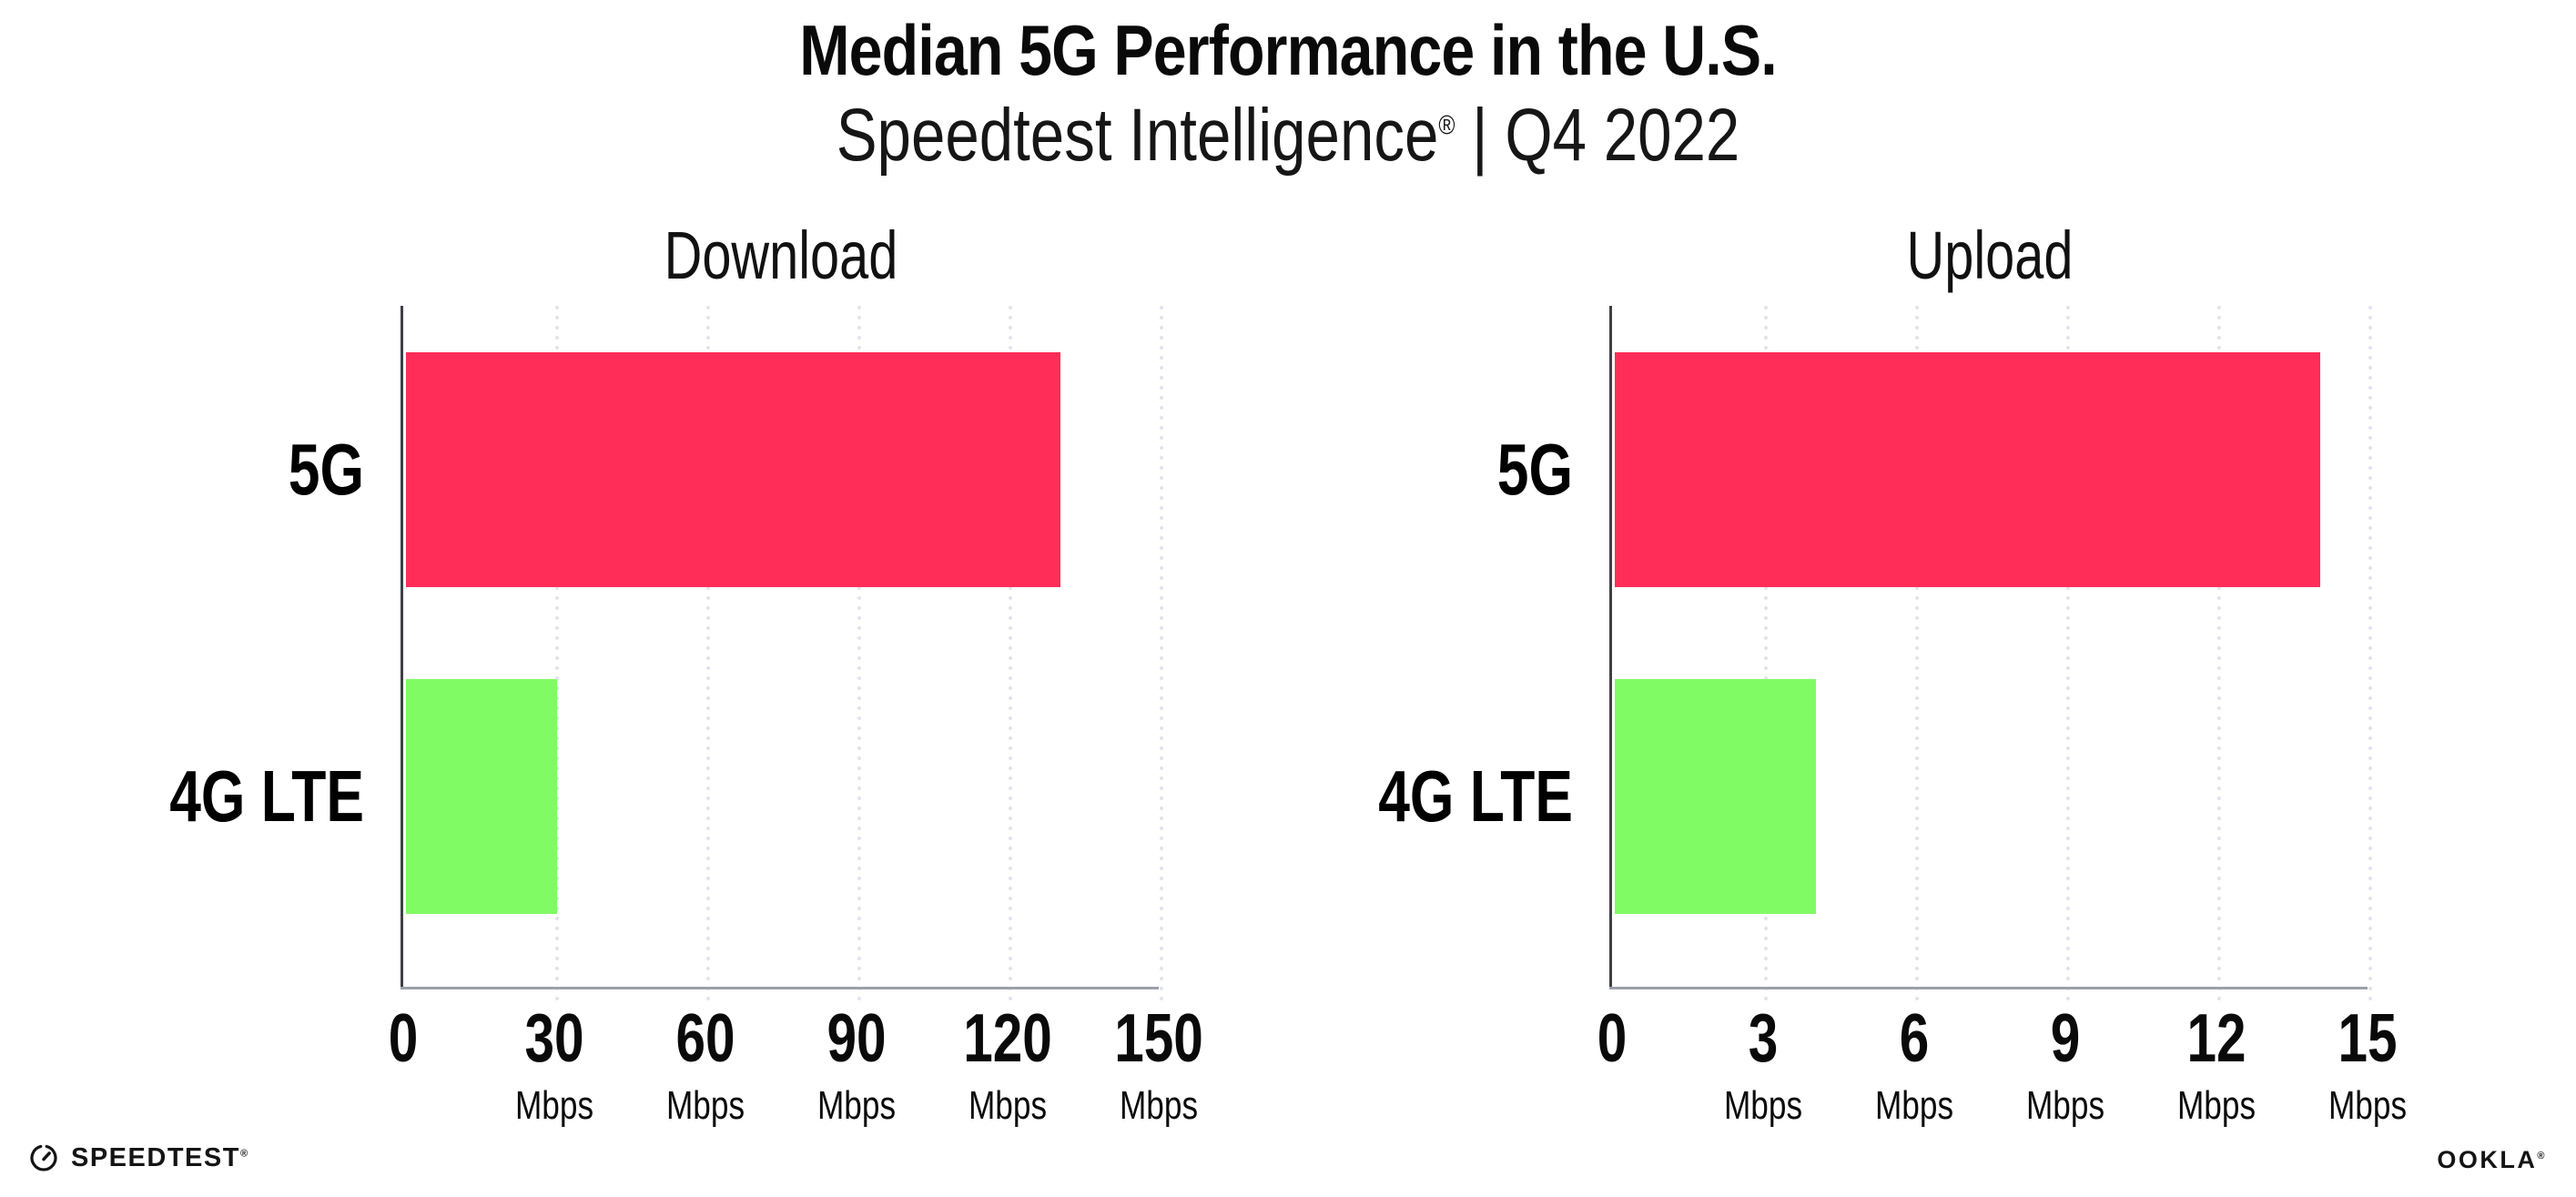 This screenshot has height=1197, width=2576. I want to click on download-tick-120: 120 Mbps, so click(1007, 1059).